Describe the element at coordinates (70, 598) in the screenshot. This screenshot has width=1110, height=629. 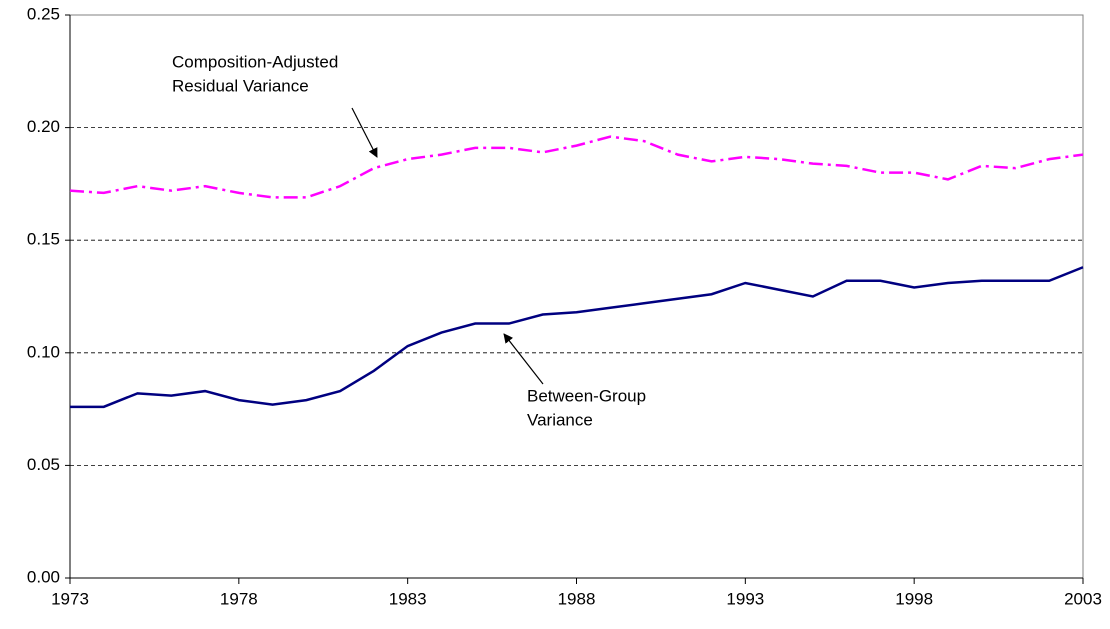
I see `x-tick-label: 1973` at that location.